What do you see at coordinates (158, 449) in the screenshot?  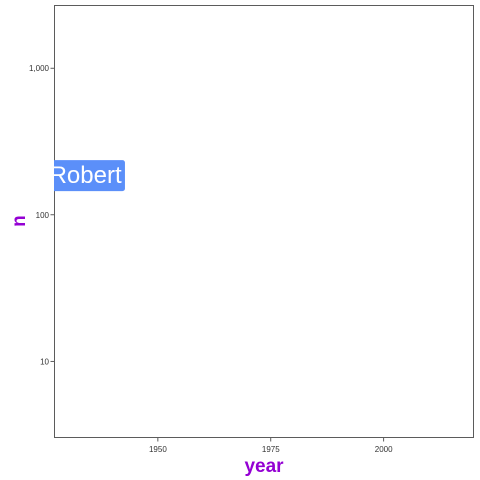 I see `x-tick-label: 1950` at bounding box center [158, 449].